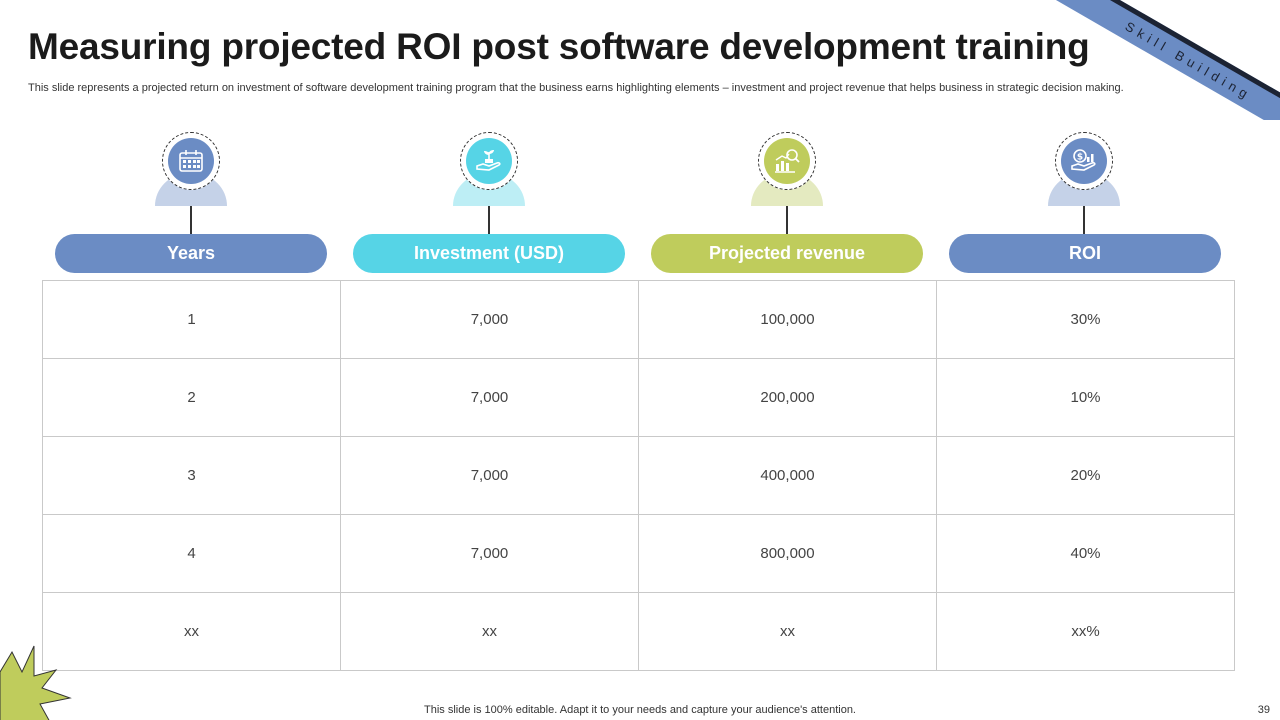 This screenshot has height=720, width=1280. I want to click on cell-roi: 20%, so click(1085, 475).